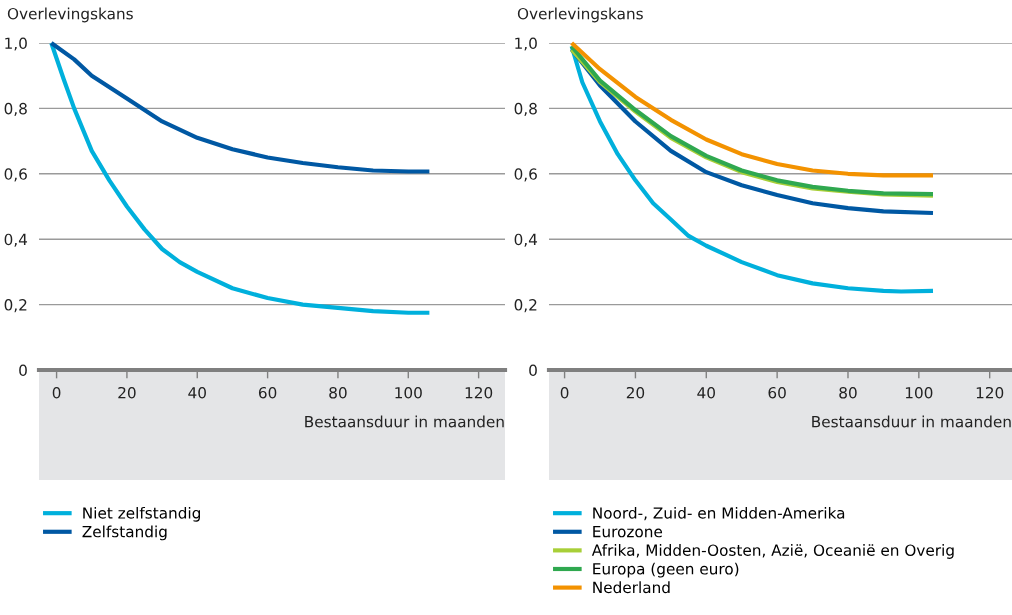 The width and height of the screenshot is (1012, 615). I want to click on legend-label: Niet zelfstandig, so click(141, 514).